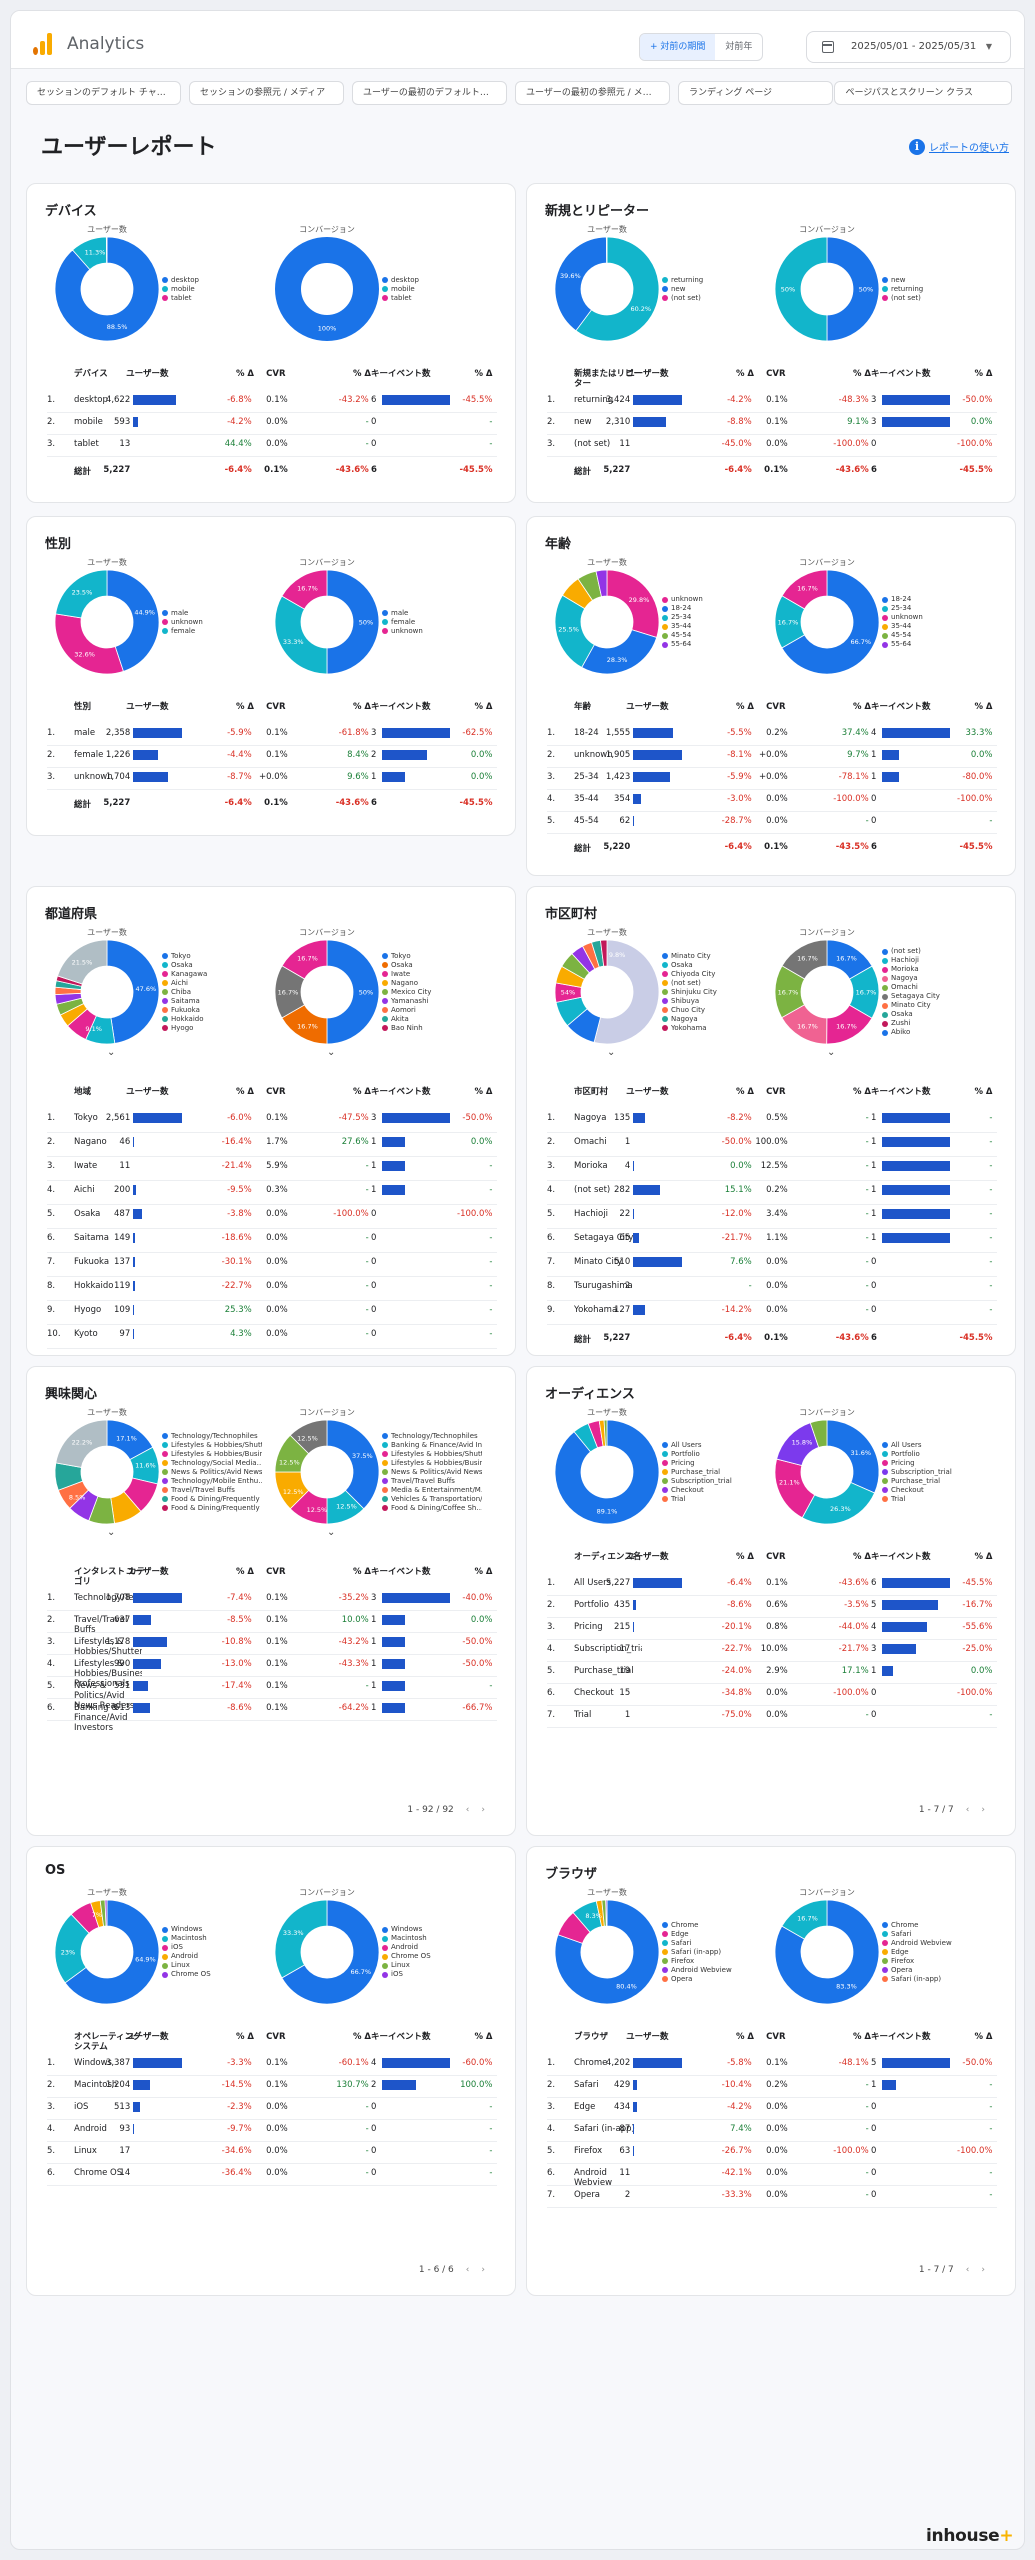  Describe the element at coordinates (772, 1629) in the screenshot. I see `table-row: 3. Pricing 215 -20.1% 0.8% -44.0% 4 -55.6%` at that location.